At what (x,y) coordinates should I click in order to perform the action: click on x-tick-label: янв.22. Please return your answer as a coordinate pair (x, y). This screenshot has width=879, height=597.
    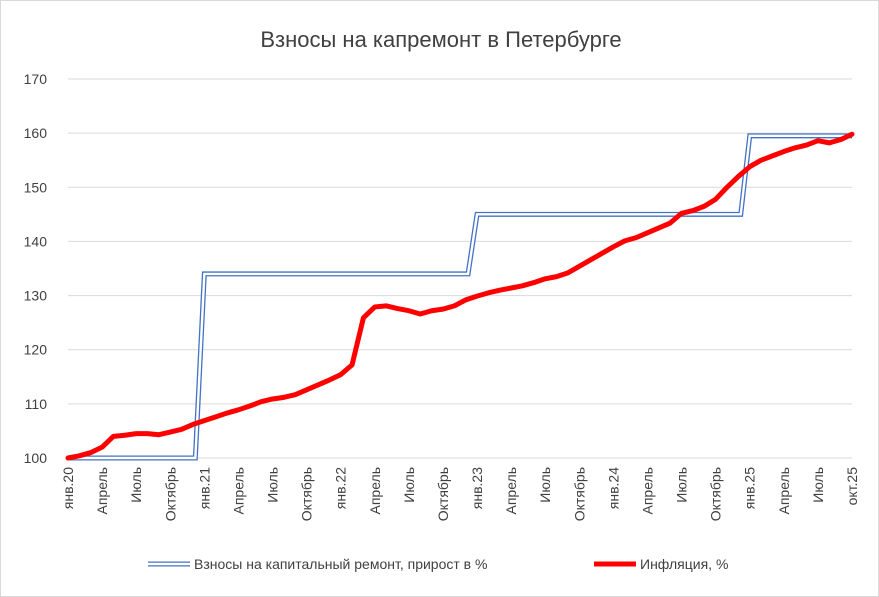
    Looking at the image, I should click on (341, 488).